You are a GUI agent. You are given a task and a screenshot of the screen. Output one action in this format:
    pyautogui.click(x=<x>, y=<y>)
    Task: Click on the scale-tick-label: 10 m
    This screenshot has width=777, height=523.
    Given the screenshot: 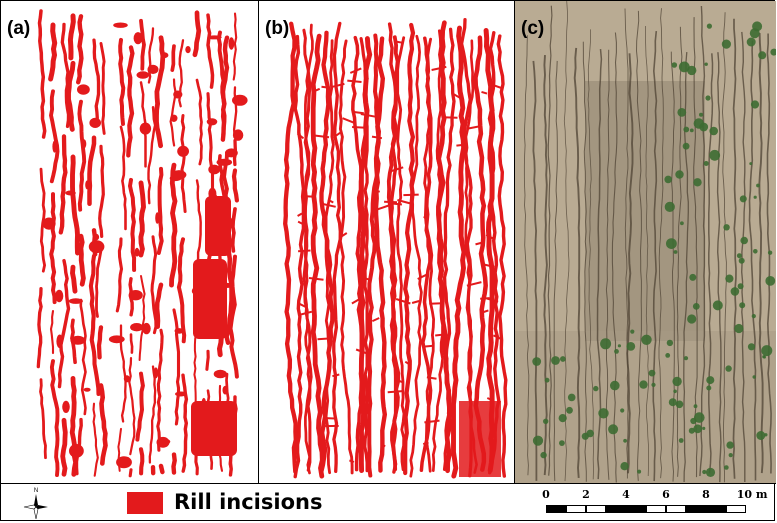 What is the action you would take?
    pyautogui.click(x=752, y=494)
    